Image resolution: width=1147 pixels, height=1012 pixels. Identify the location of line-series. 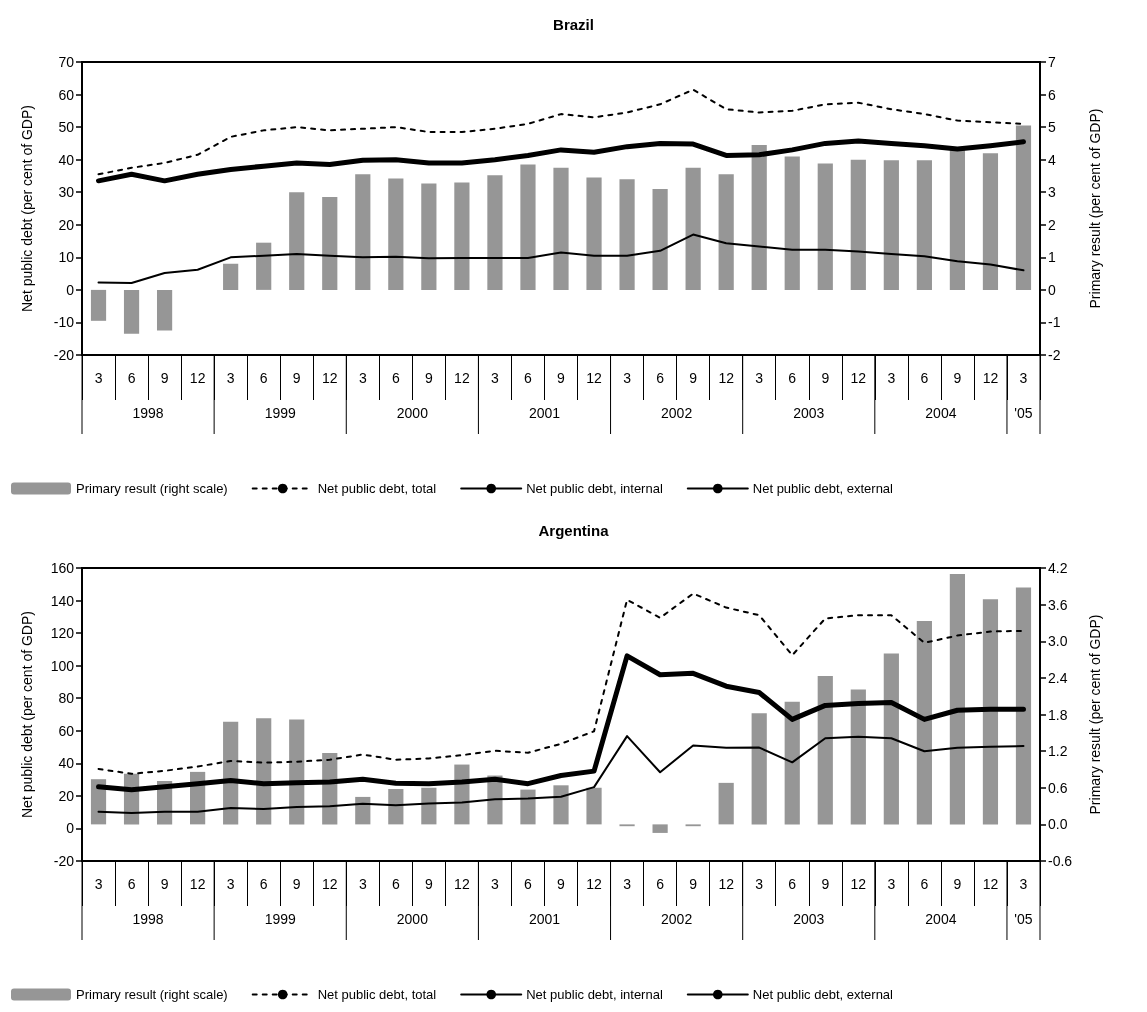
(561, 259).